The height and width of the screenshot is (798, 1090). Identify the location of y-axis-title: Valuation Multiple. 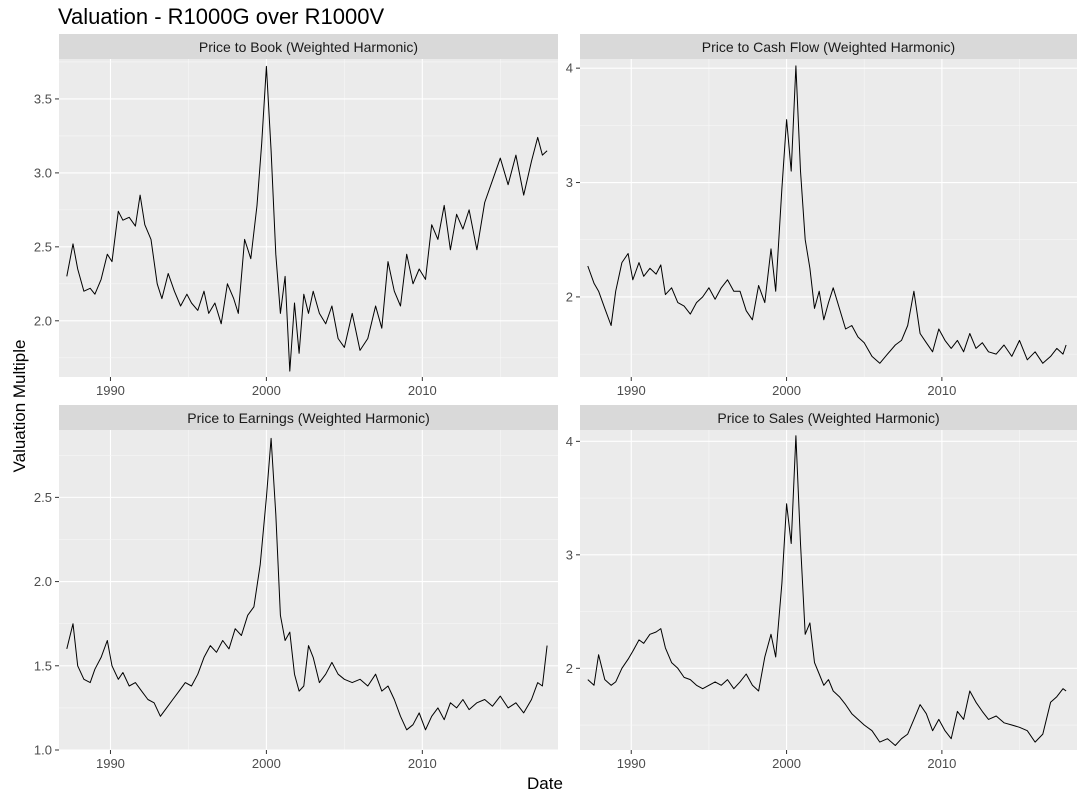
(19, 406).